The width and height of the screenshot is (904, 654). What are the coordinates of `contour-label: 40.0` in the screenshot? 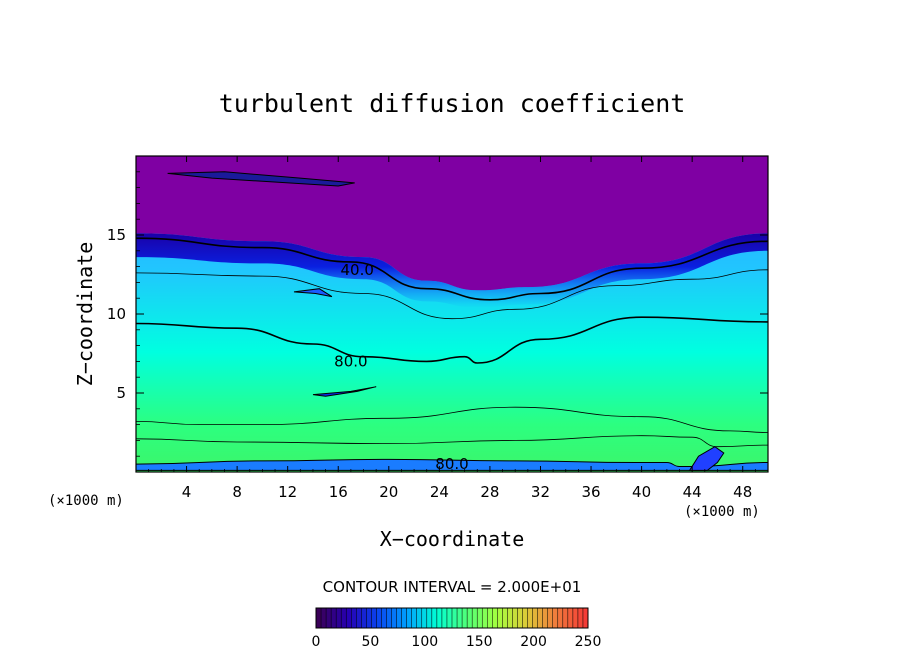 It's located at (356, 270).